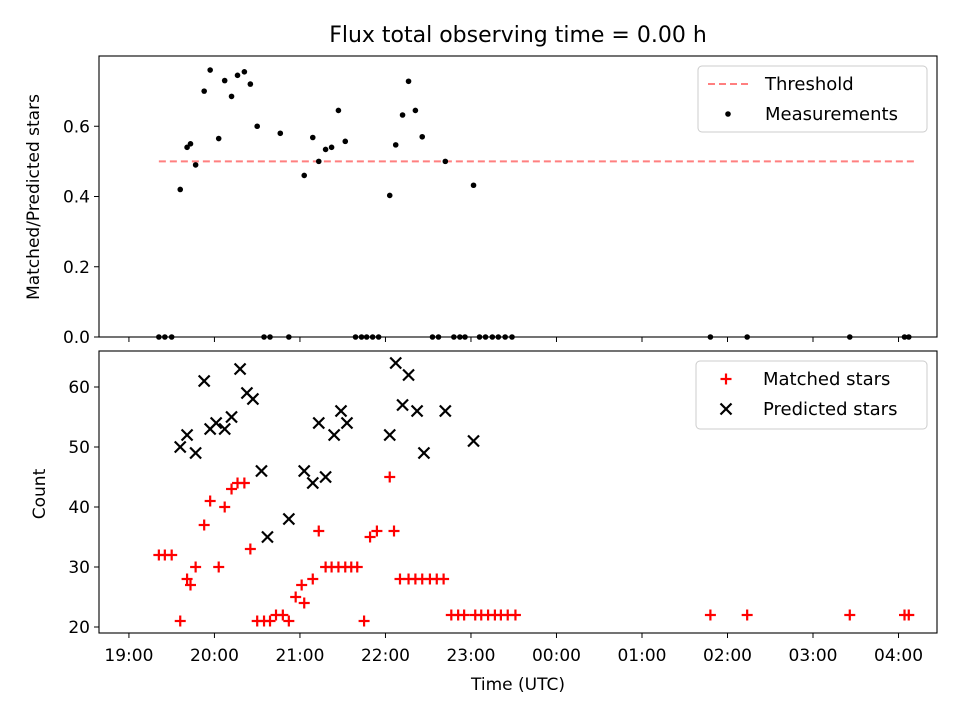 The image size is (960, 720). What do you see at coordinates (79, 568) in the screenshot?
I see `bottom-y-tick-label: 30` at bounding box center [79, 568].